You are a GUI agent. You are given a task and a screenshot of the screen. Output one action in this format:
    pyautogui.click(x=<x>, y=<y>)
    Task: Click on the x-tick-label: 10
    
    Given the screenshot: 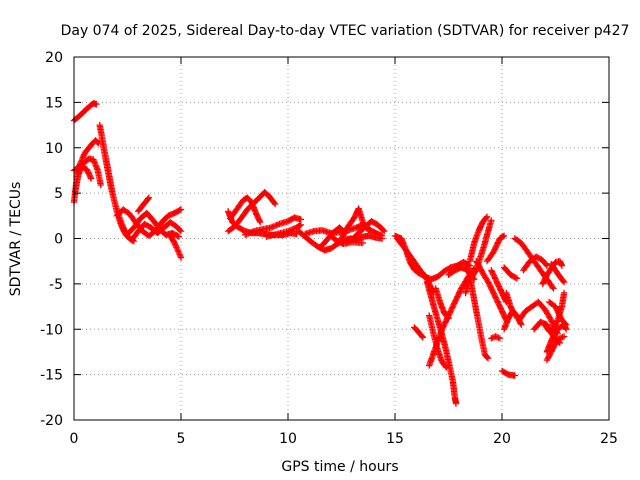 What is the action you would take?
    pyautogui.click(x=288, y=439)
    